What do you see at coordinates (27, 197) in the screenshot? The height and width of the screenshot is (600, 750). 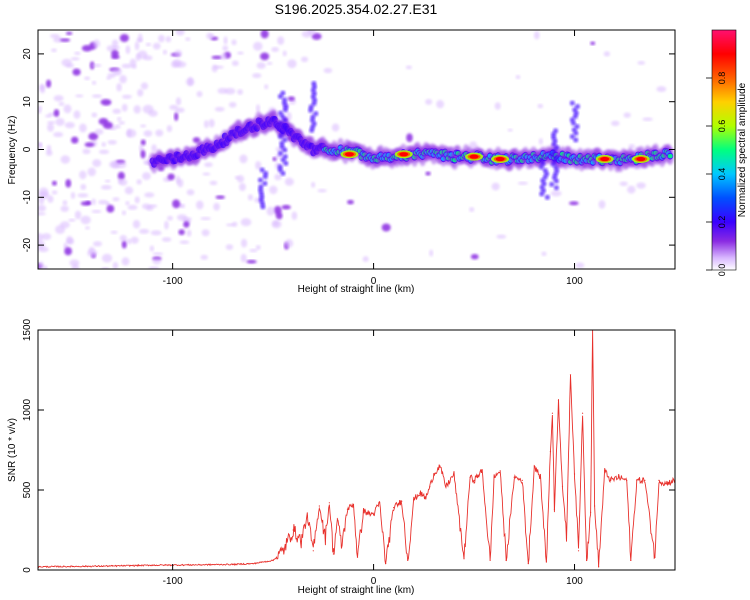 I see `y-tick-label: -10` at bounding box center [27, 197].